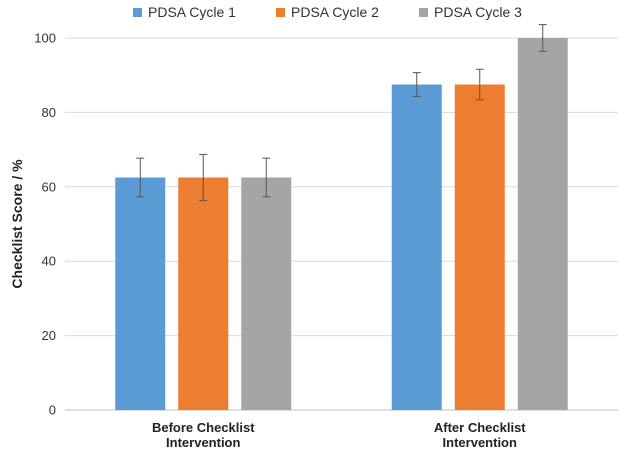 This screenshot has height=455, width=629. I want to click on category-label: Before Checklist Intervention, so click(203, 435).